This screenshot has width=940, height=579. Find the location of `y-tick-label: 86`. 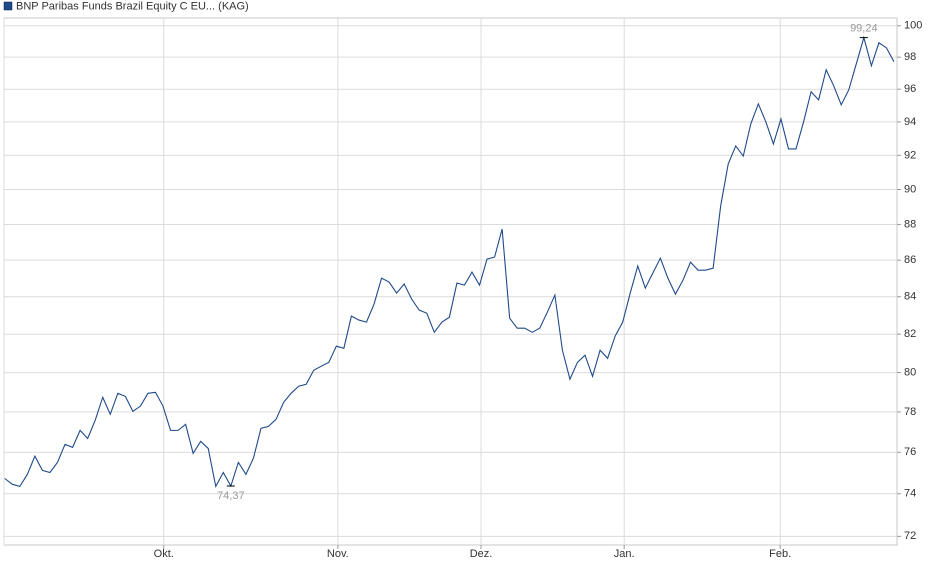

y-tick-label: 86 is located at coordinates (910, 260).